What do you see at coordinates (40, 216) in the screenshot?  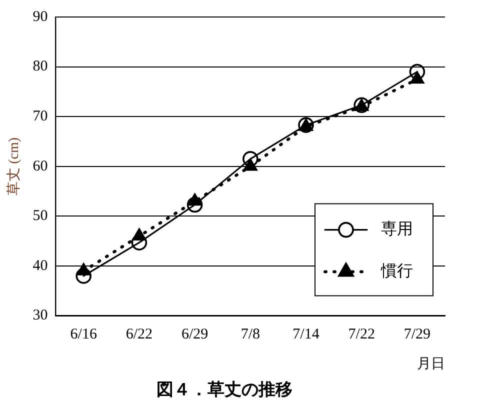 I see `y-tick-label: 50` at bounding box center [40, 216].